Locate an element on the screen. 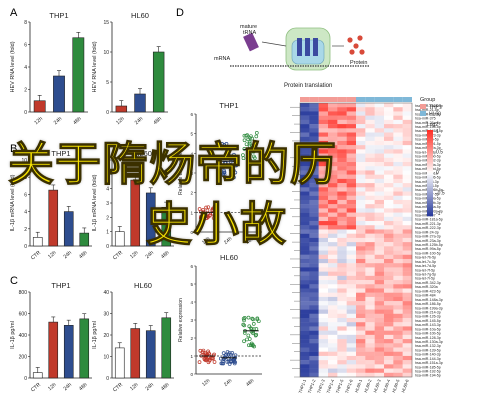 The width and height of the screenshot is (500, 407). bar-24h is located at coordinates (150, 354).